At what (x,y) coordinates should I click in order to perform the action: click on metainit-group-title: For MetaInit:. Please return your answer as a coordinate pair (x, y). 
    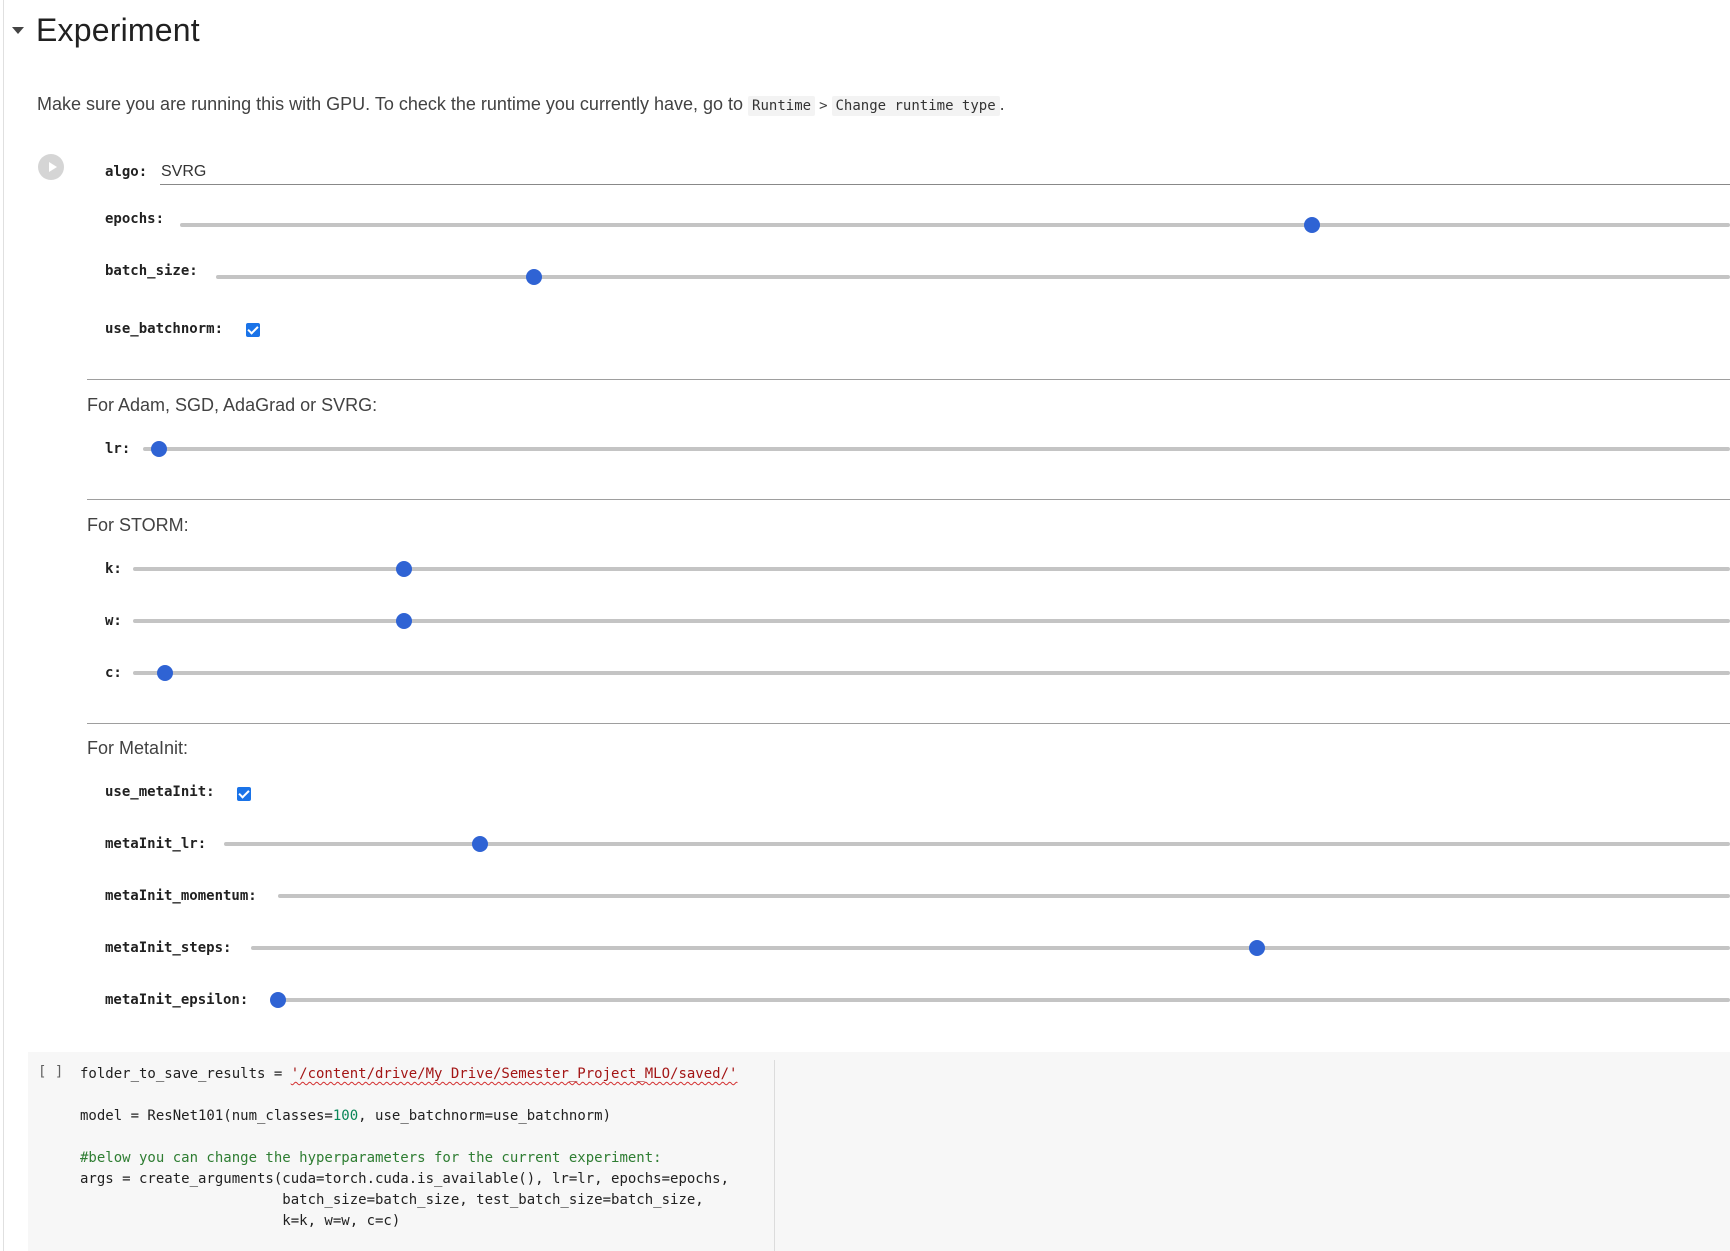
    Looking at the image, I should click on (138, 748).